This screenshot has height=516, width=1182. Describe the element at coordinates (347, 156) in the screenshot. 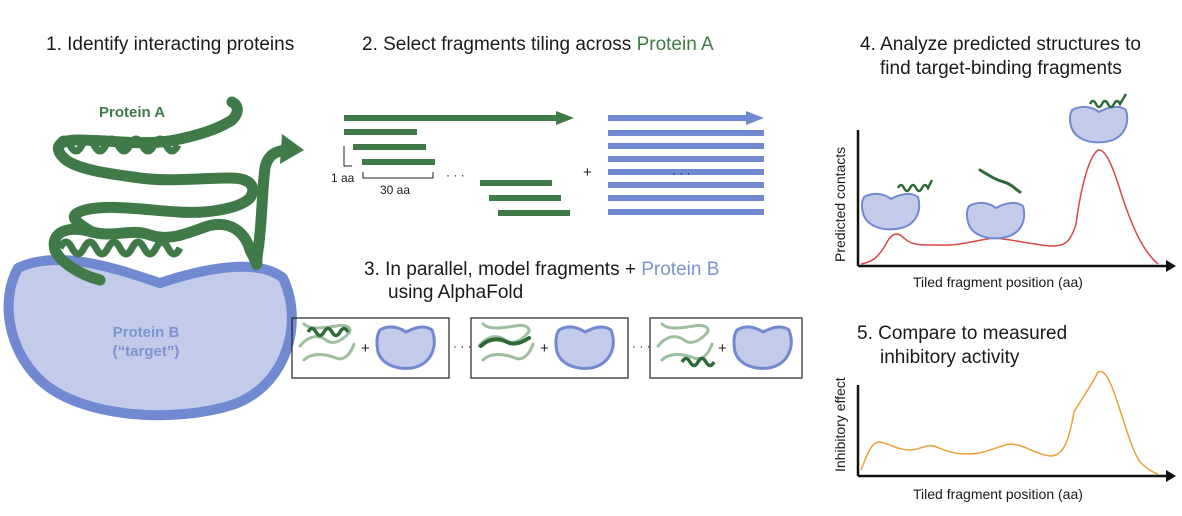

I see `step-bracket` at that location.